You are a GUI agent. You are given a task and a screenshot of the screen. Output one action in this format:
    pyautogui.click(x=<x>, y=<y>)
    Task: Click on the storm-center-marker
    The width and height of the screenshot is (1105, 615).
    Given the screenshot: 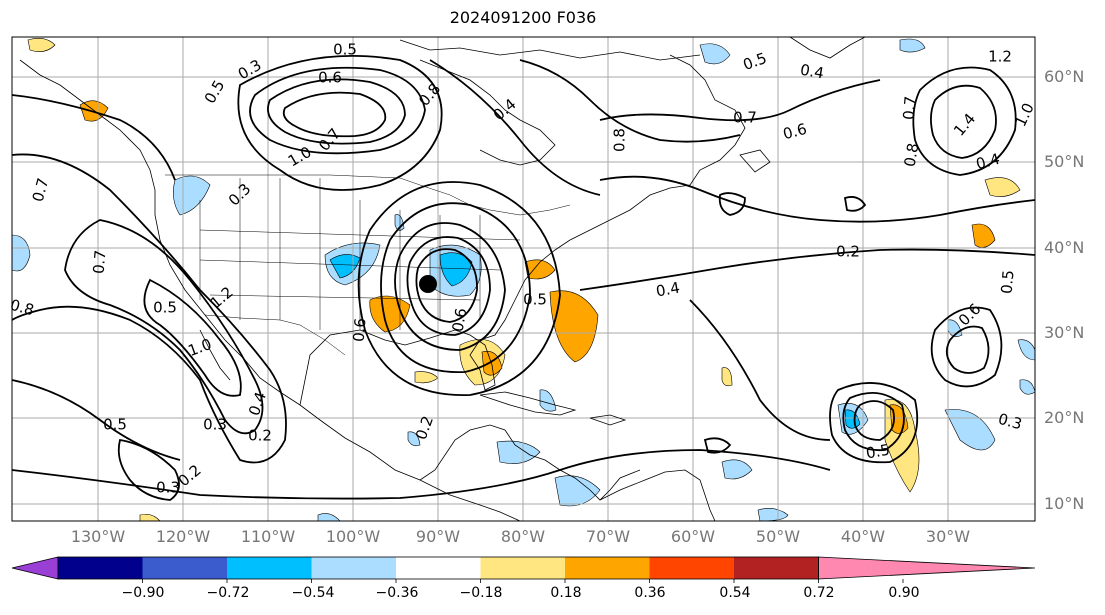 What is the action you would take?
    pyautogui.click(x=428, y=284)
    